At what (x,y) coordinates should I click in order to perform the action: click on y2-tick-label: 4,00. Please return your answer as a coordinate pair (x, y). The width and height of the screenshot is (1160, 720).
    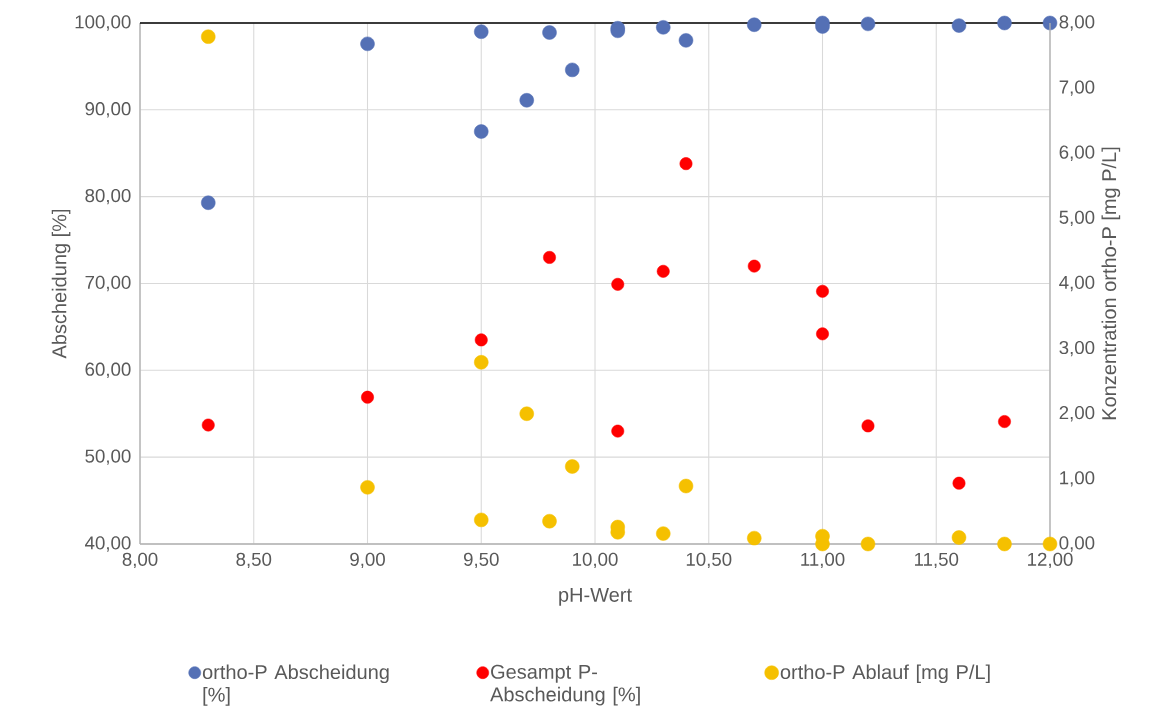
    Looking at the image, I should click on (1077, 283).